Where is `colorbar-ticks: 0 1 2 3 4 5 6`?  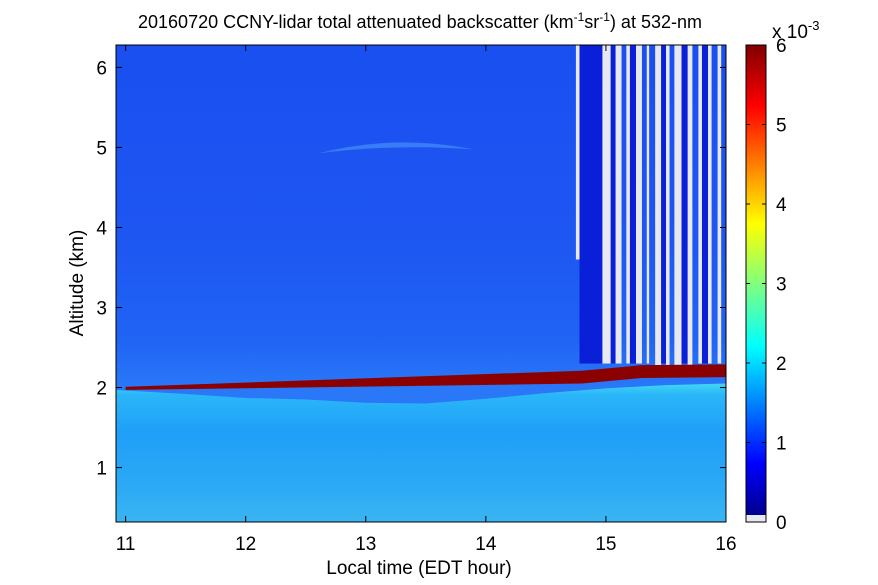 colorbar-ticks: 0 1 2 3 4 5 6 is located at coordinates (766, 285).